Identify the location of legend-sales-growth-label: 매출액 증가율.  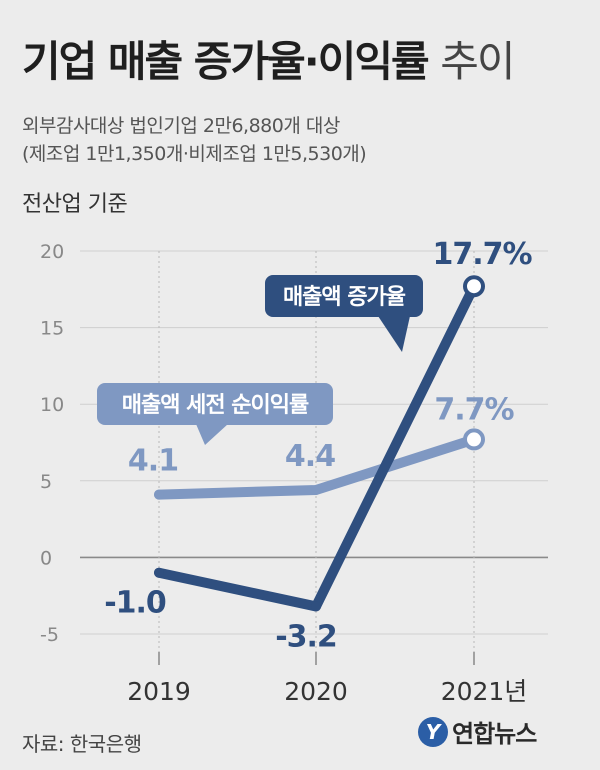
(344, 297).